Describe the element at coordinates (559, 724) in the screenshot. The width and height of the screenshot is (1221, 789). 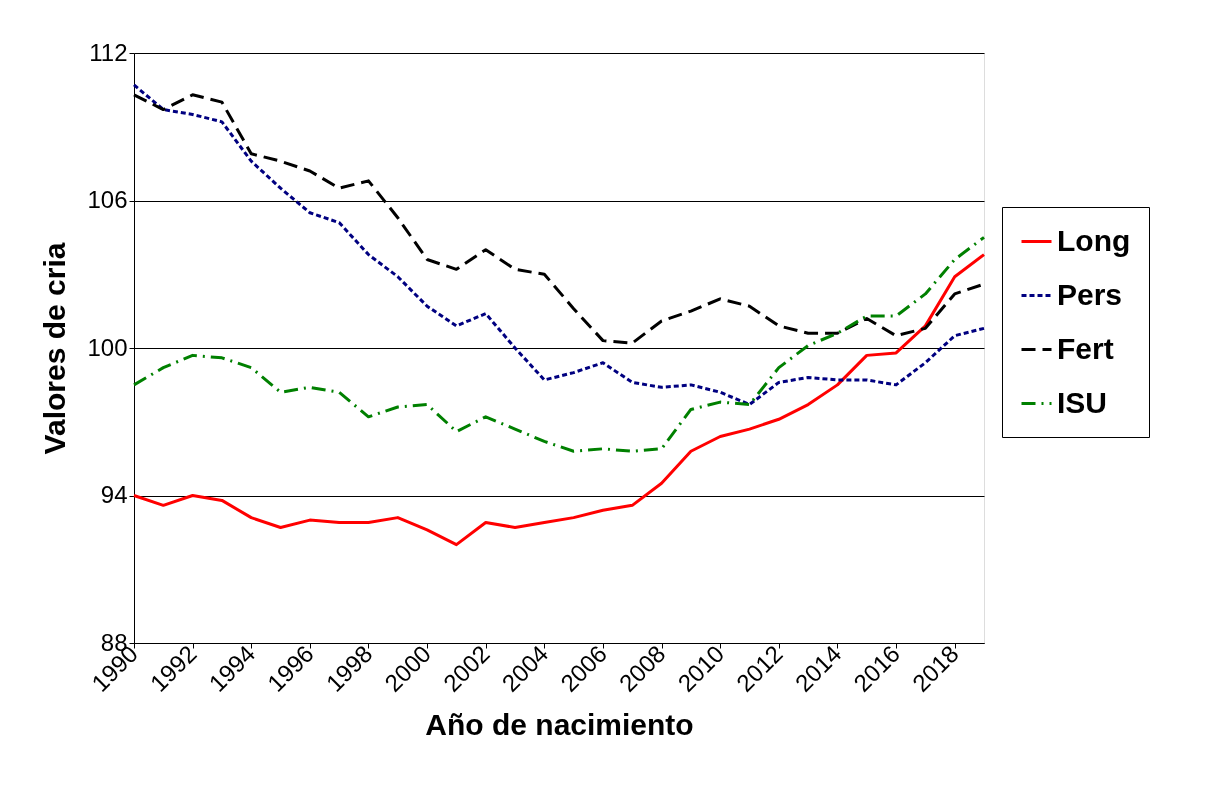
I see `x-axis-title: Año de nacimiento` at that location.